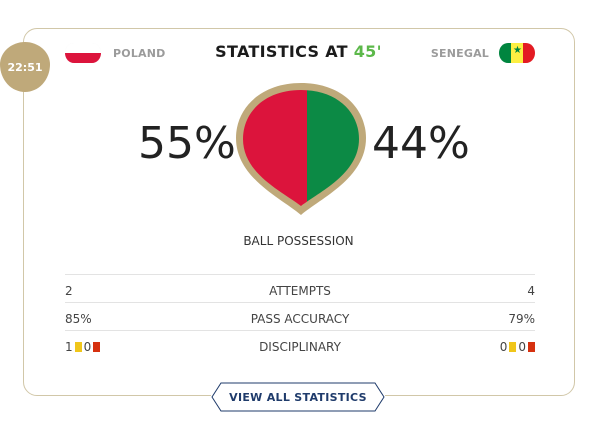  I want to click on disciplinary-label: DISCIPLINARY, so click(300, 347).